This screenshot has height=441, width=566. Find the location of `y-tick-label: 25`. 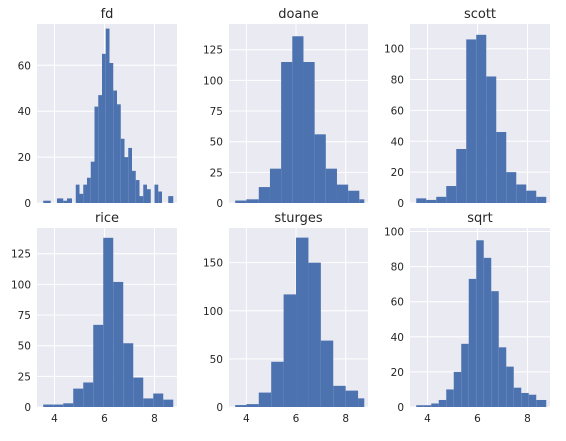

y-tick-label: 25 is located at coordinates (216, 173).